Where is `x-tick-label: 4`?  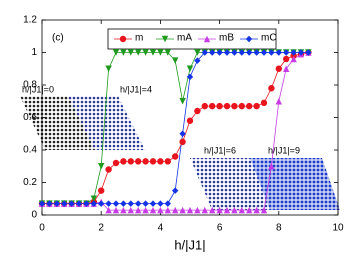 x-tick-label: 4 is located at coordinates (161, 228).